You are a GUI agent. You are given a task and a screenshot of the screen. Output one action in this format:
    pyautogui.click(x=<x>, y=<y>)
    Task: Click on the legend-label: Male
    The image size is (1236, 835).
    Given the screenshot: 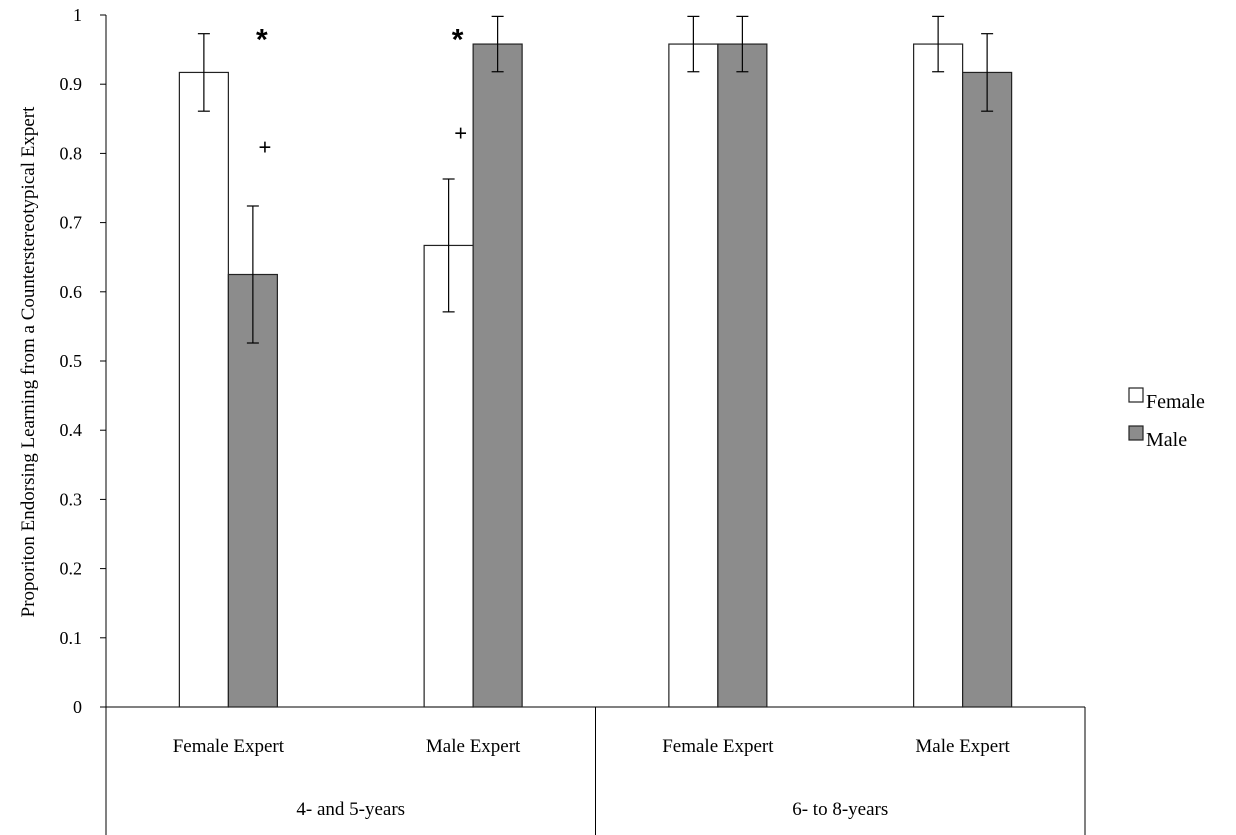 What is the action you would take?
    pyautogui.click(x=1166, y=440)
    